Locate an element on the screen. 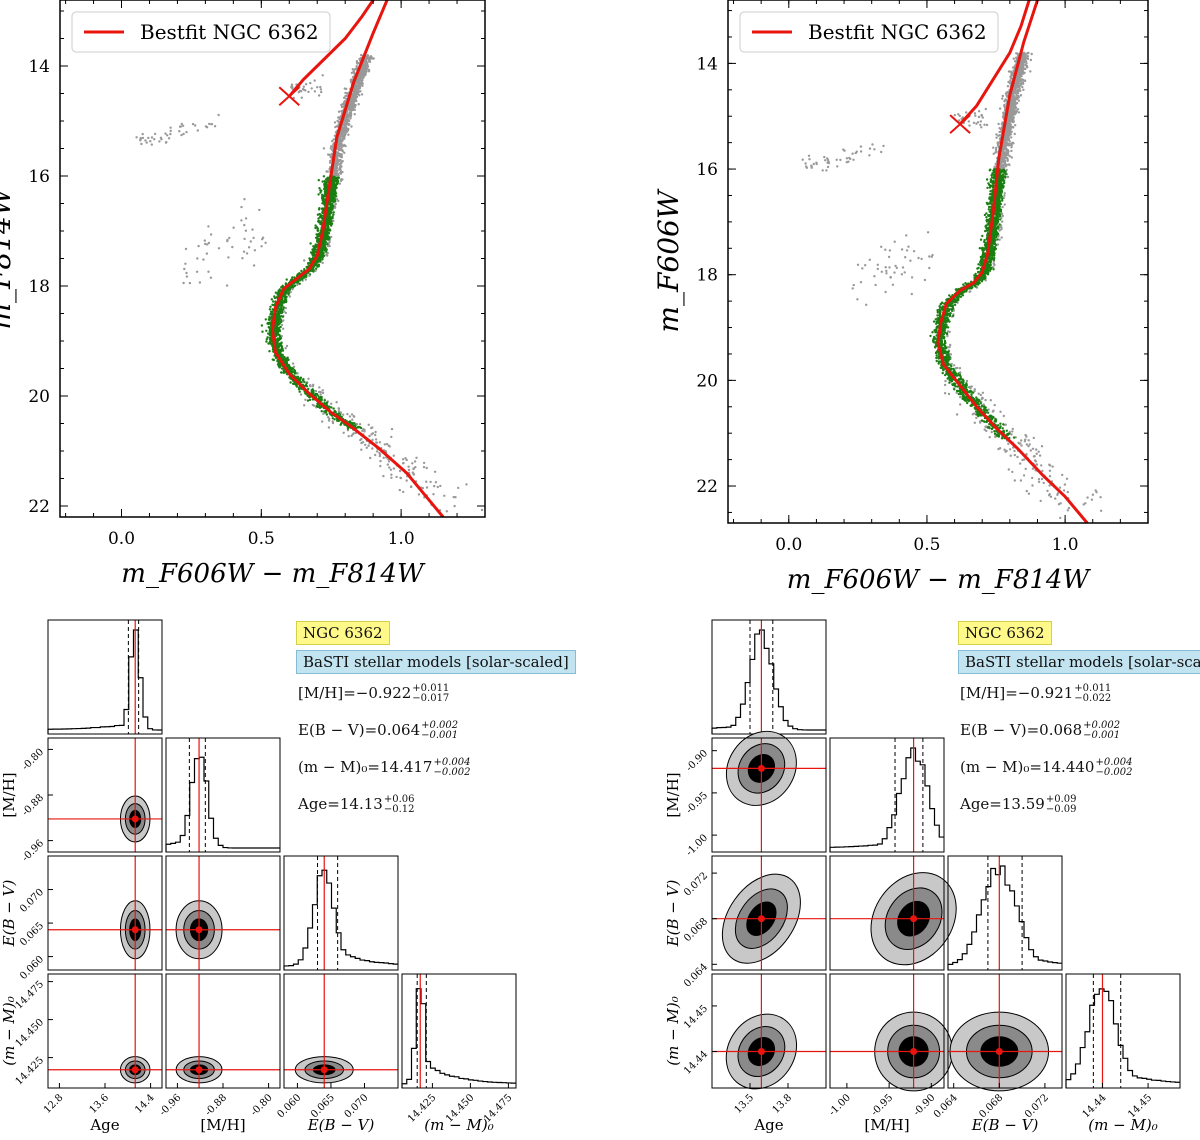 The image size is (1200, 1140). x-axis-label: m_F606W − m_F814W is located at coordinates (273, 574).